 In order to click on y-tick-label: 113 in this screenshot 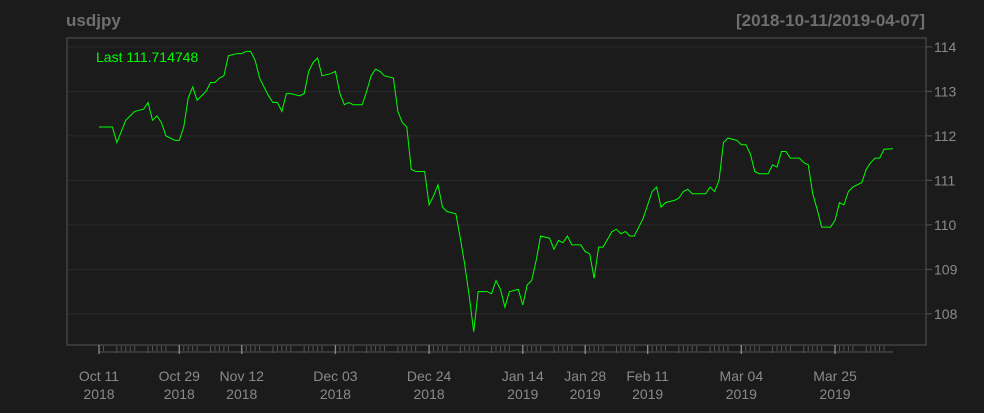, I will do `click(945, 91)`.